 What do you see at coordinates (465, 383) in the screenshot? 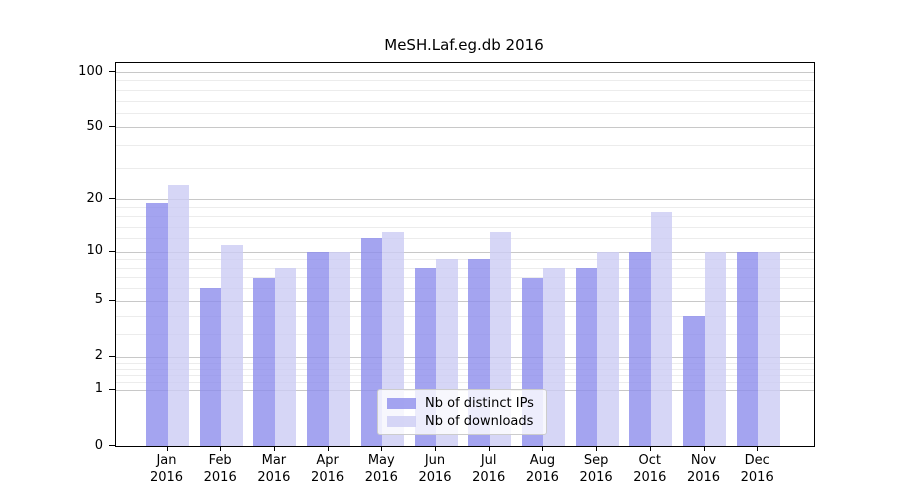
I see `minor-gridline-1.2` at bounding box center [465, 383].